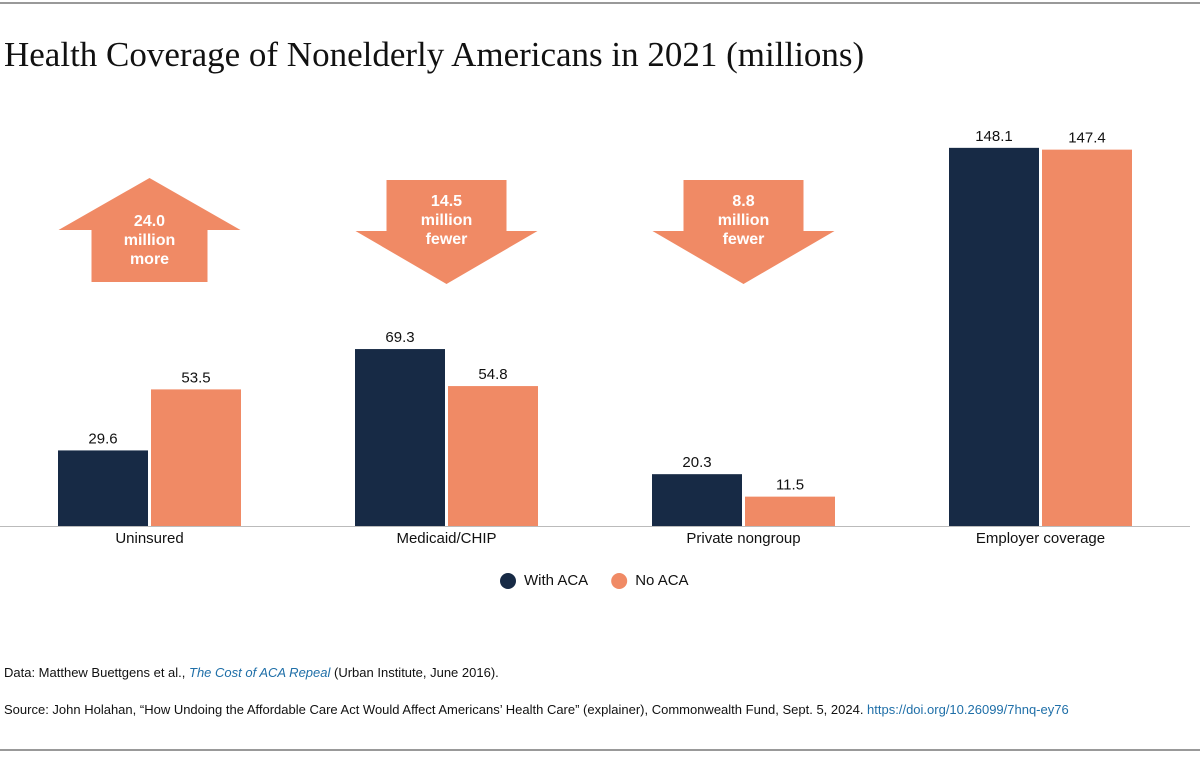  I want to click on annotation-text: 24.0, so click(149, 221).